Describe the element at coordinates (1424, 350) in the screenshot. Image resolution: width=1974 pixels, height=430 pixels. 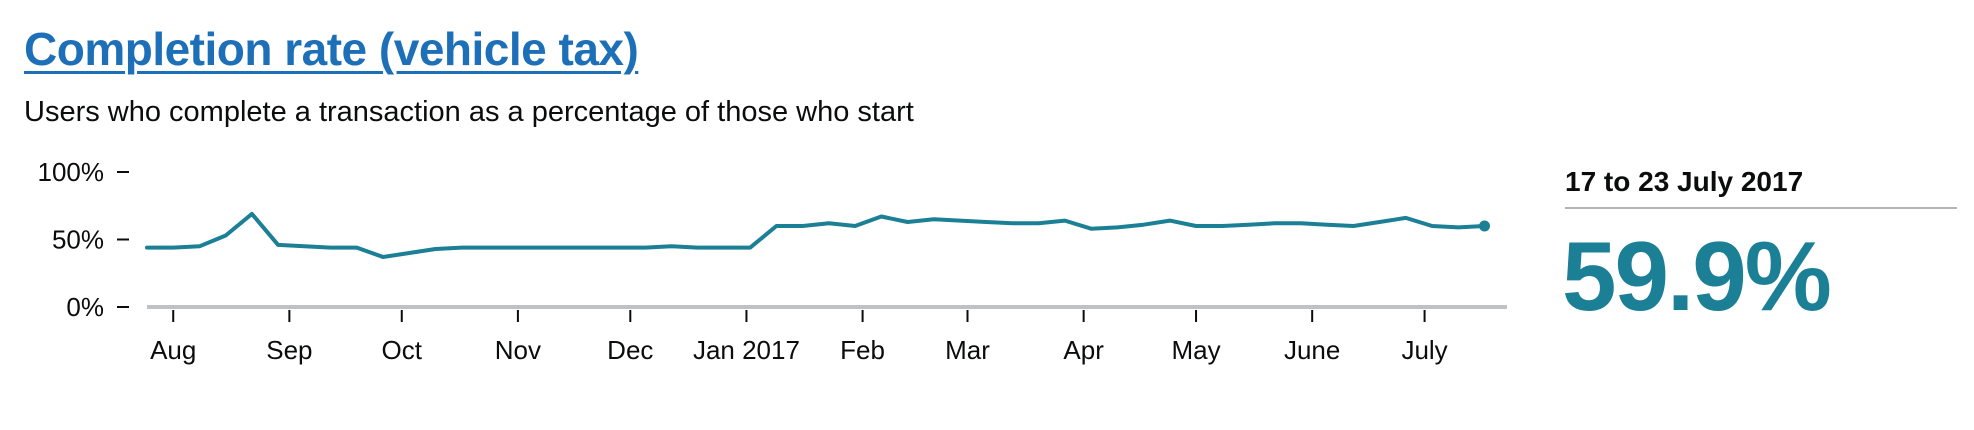
I see `x-tick-label: July` at that location.